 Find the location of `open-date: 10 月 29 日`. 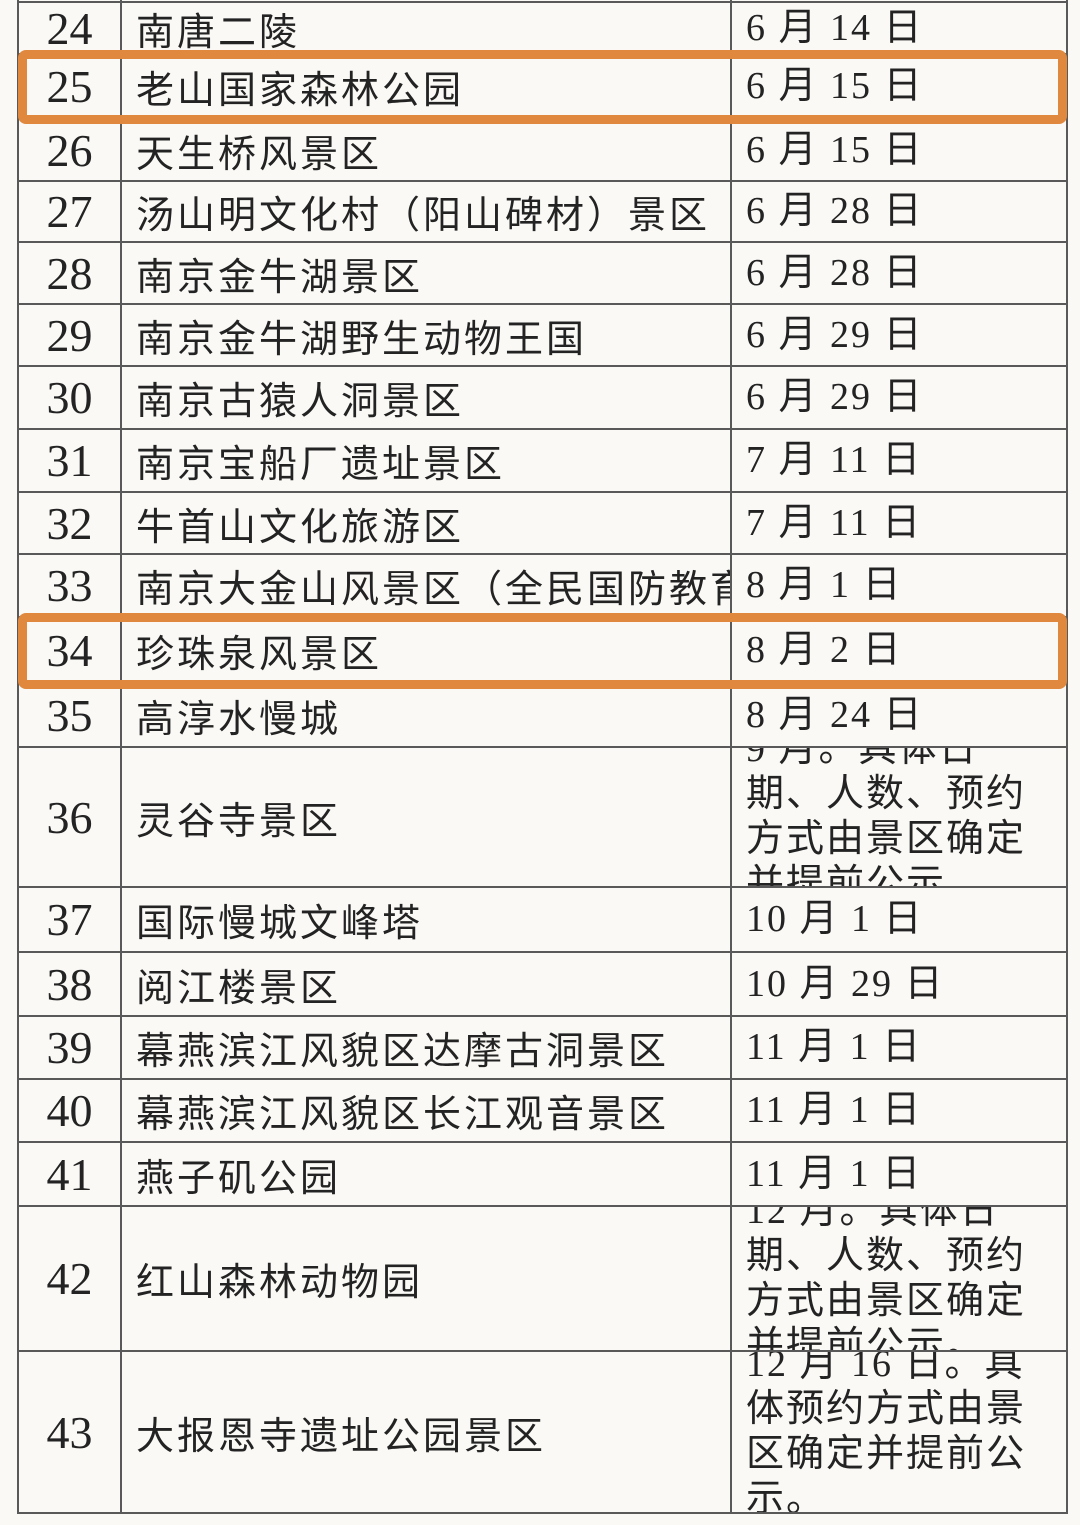

open-date: 10 月 29 日 is located at coordinates (845, 983).